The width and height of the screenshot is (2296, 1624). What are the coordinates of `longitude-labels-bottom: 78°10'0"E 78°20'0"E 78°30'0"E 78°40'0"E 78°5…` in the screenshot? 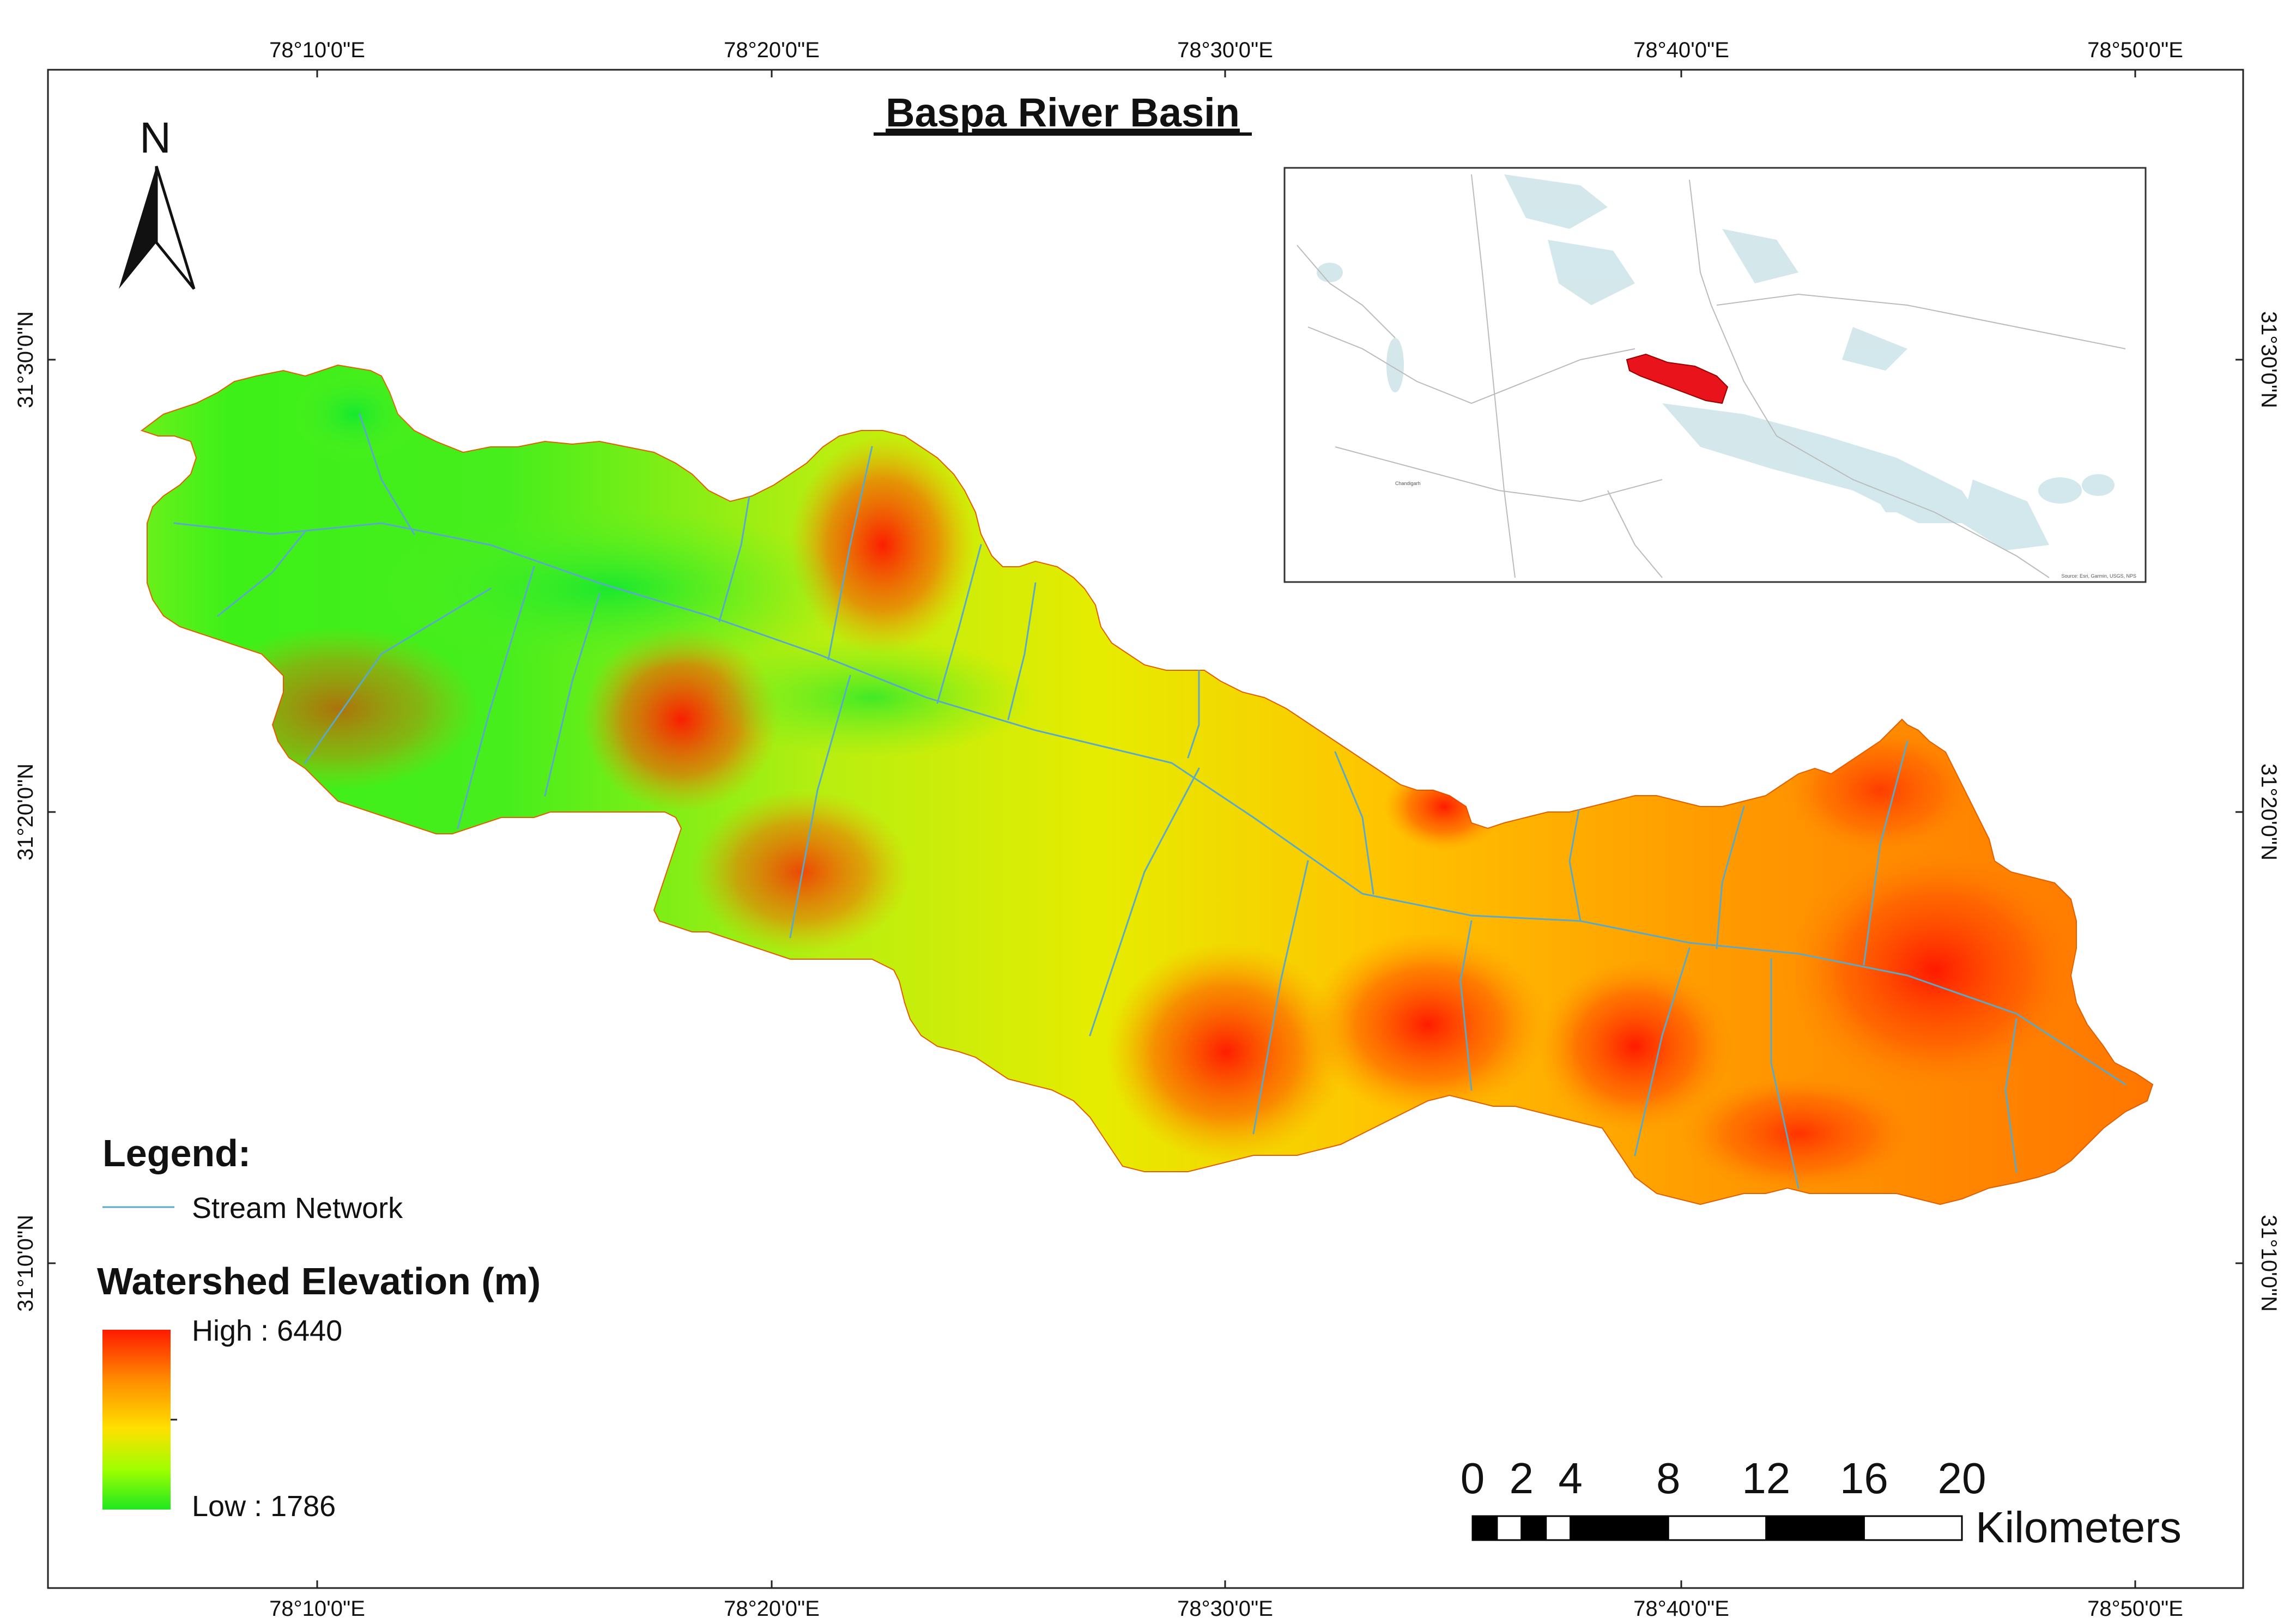 It's located at (1226, 1609).